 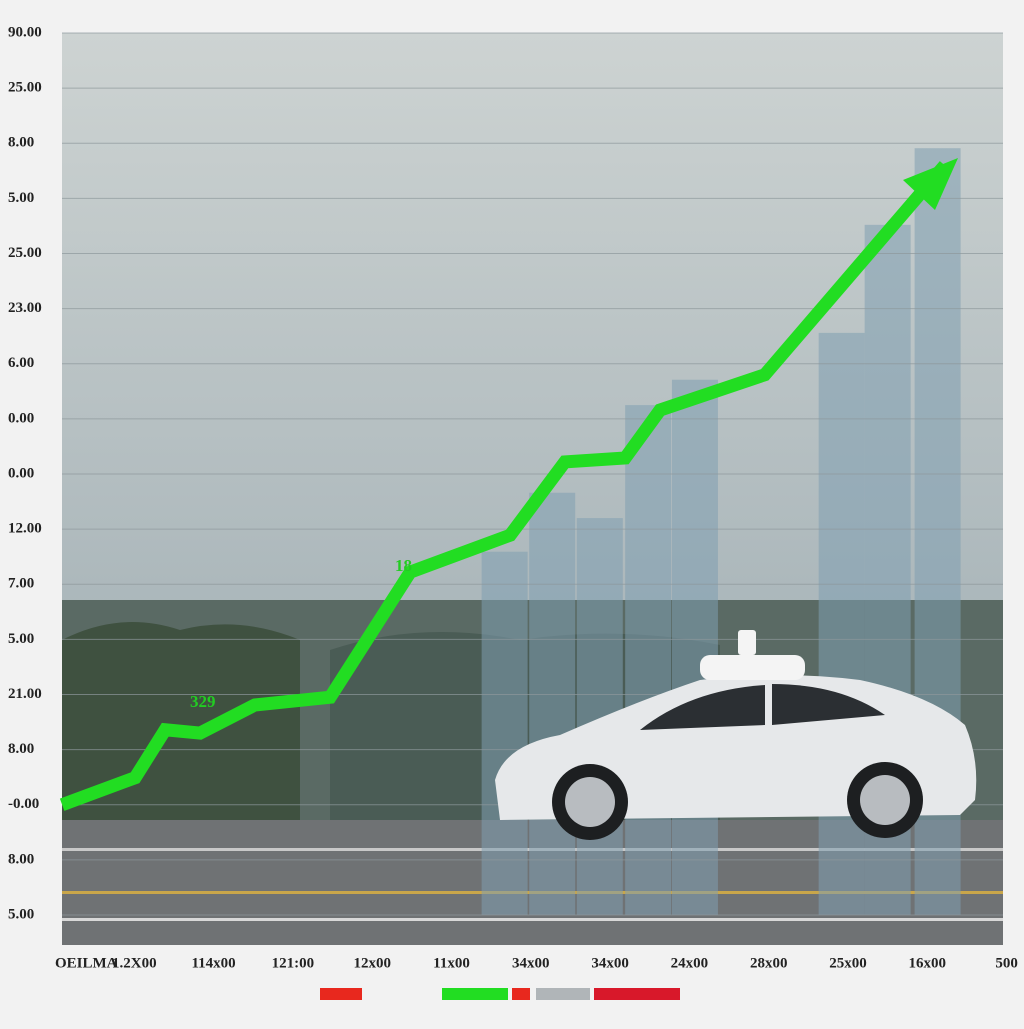 What do you see at coordinates (86, 963) in the screenshot?
I see `x-tick-label: OEILMA` at bounding box center [86, 963].